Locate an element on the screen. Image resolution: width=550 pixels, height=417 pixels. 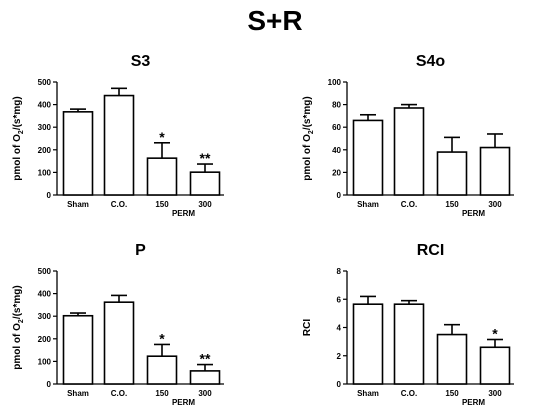
y-axis-label: RCI is located at coordinates (307, 327).